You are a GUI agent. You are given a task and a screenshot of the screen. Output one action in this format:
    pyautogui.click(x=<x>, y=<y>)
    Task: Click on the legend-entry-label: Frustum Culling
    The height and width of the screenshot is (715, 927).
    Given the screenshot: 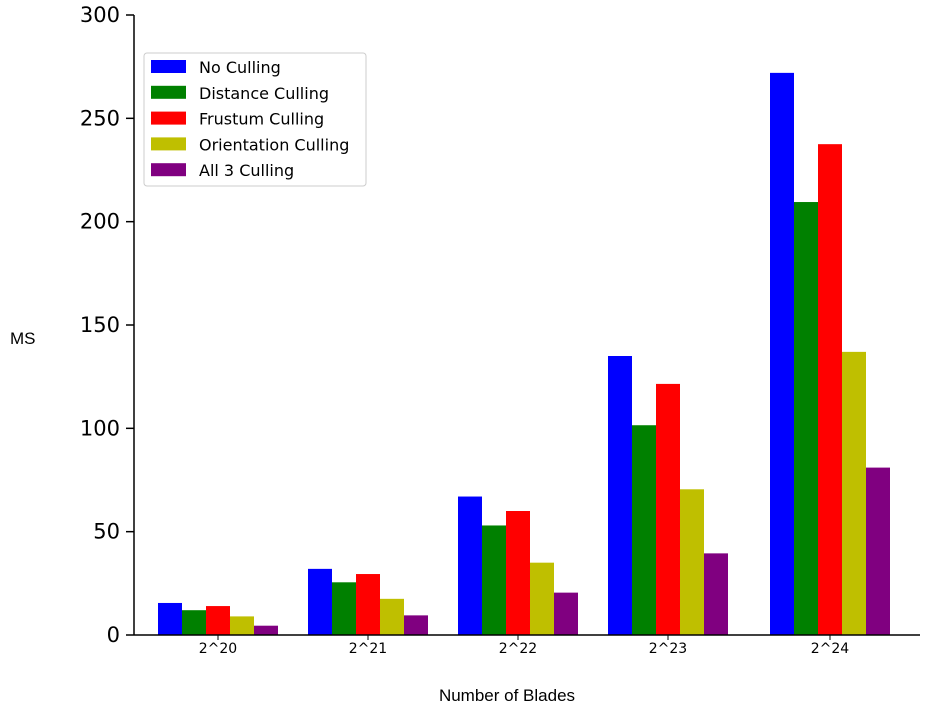 What is the action you would take?
    pyautogui.click(x=261, y=119)
    